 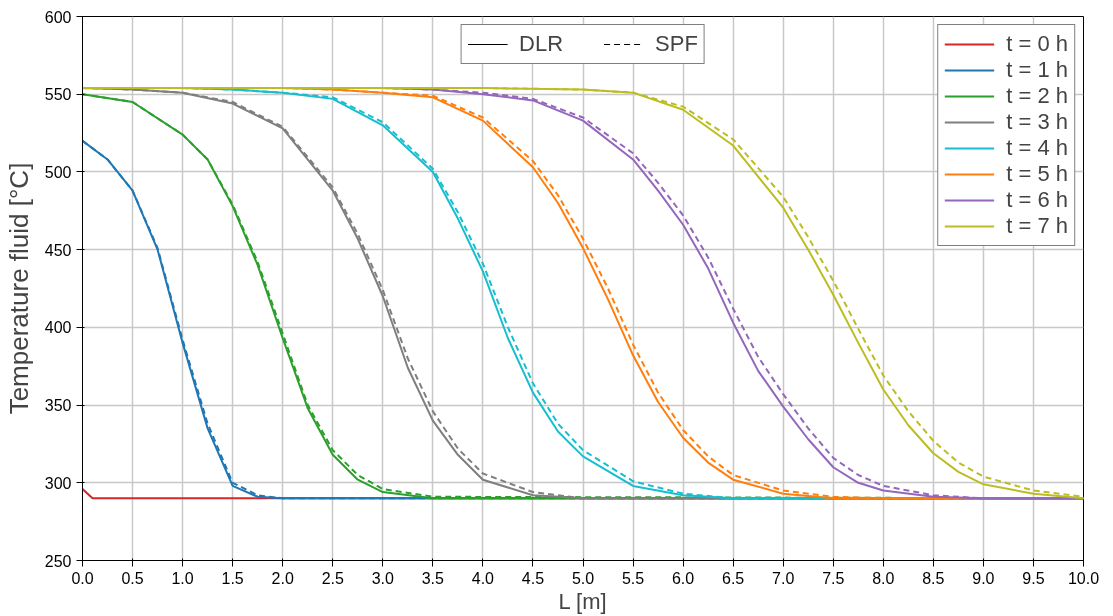 What do you see at coordinates (1037, 148) in the screenshot?
I see `legend-label: t = 4 h` at bounding box center [1037, 148].